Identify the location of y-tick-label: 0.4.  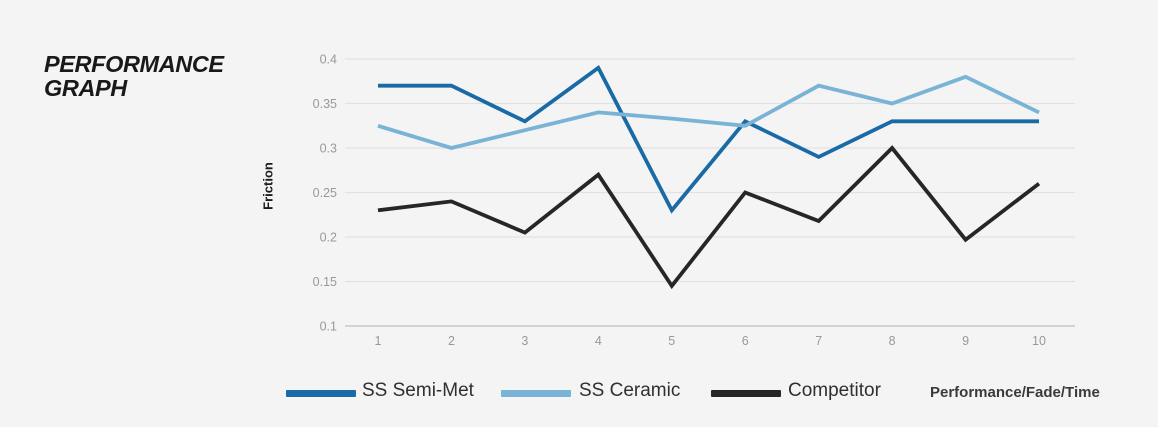
(328, 60).